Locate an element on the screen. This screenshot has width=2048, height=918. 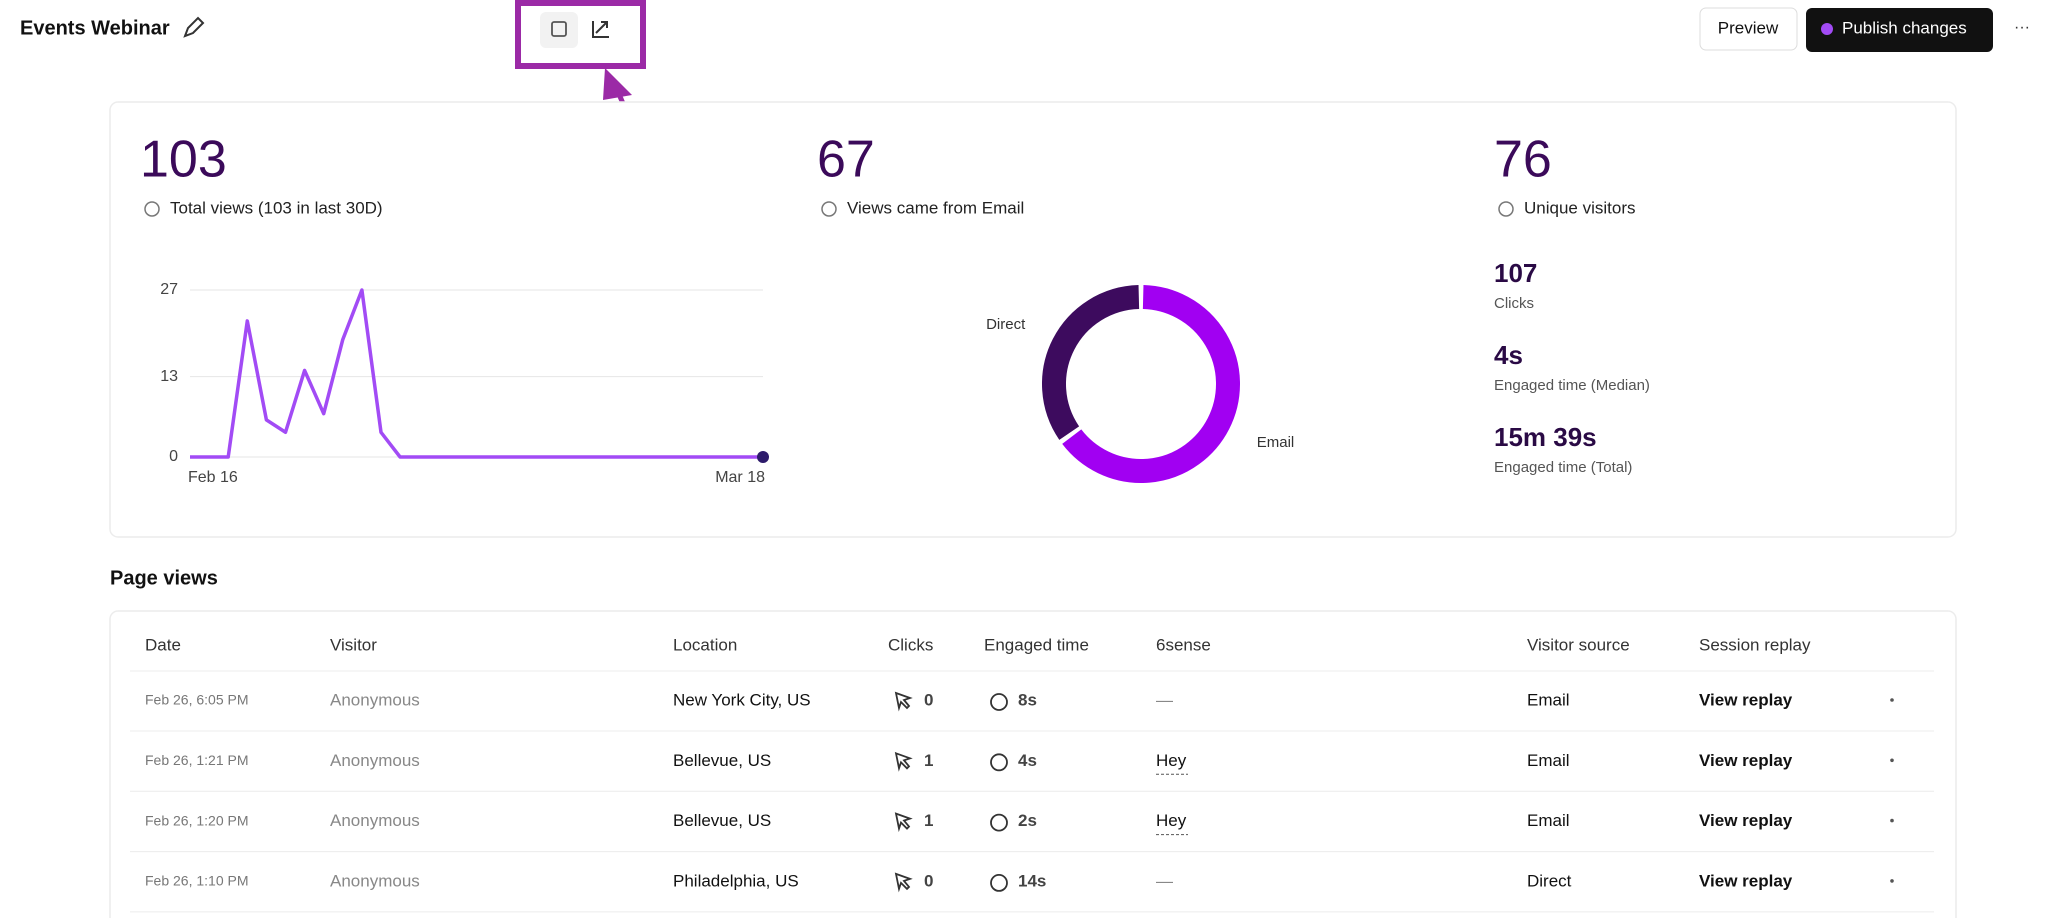
table-cell: 14s is located at coordinates (1032, 880).